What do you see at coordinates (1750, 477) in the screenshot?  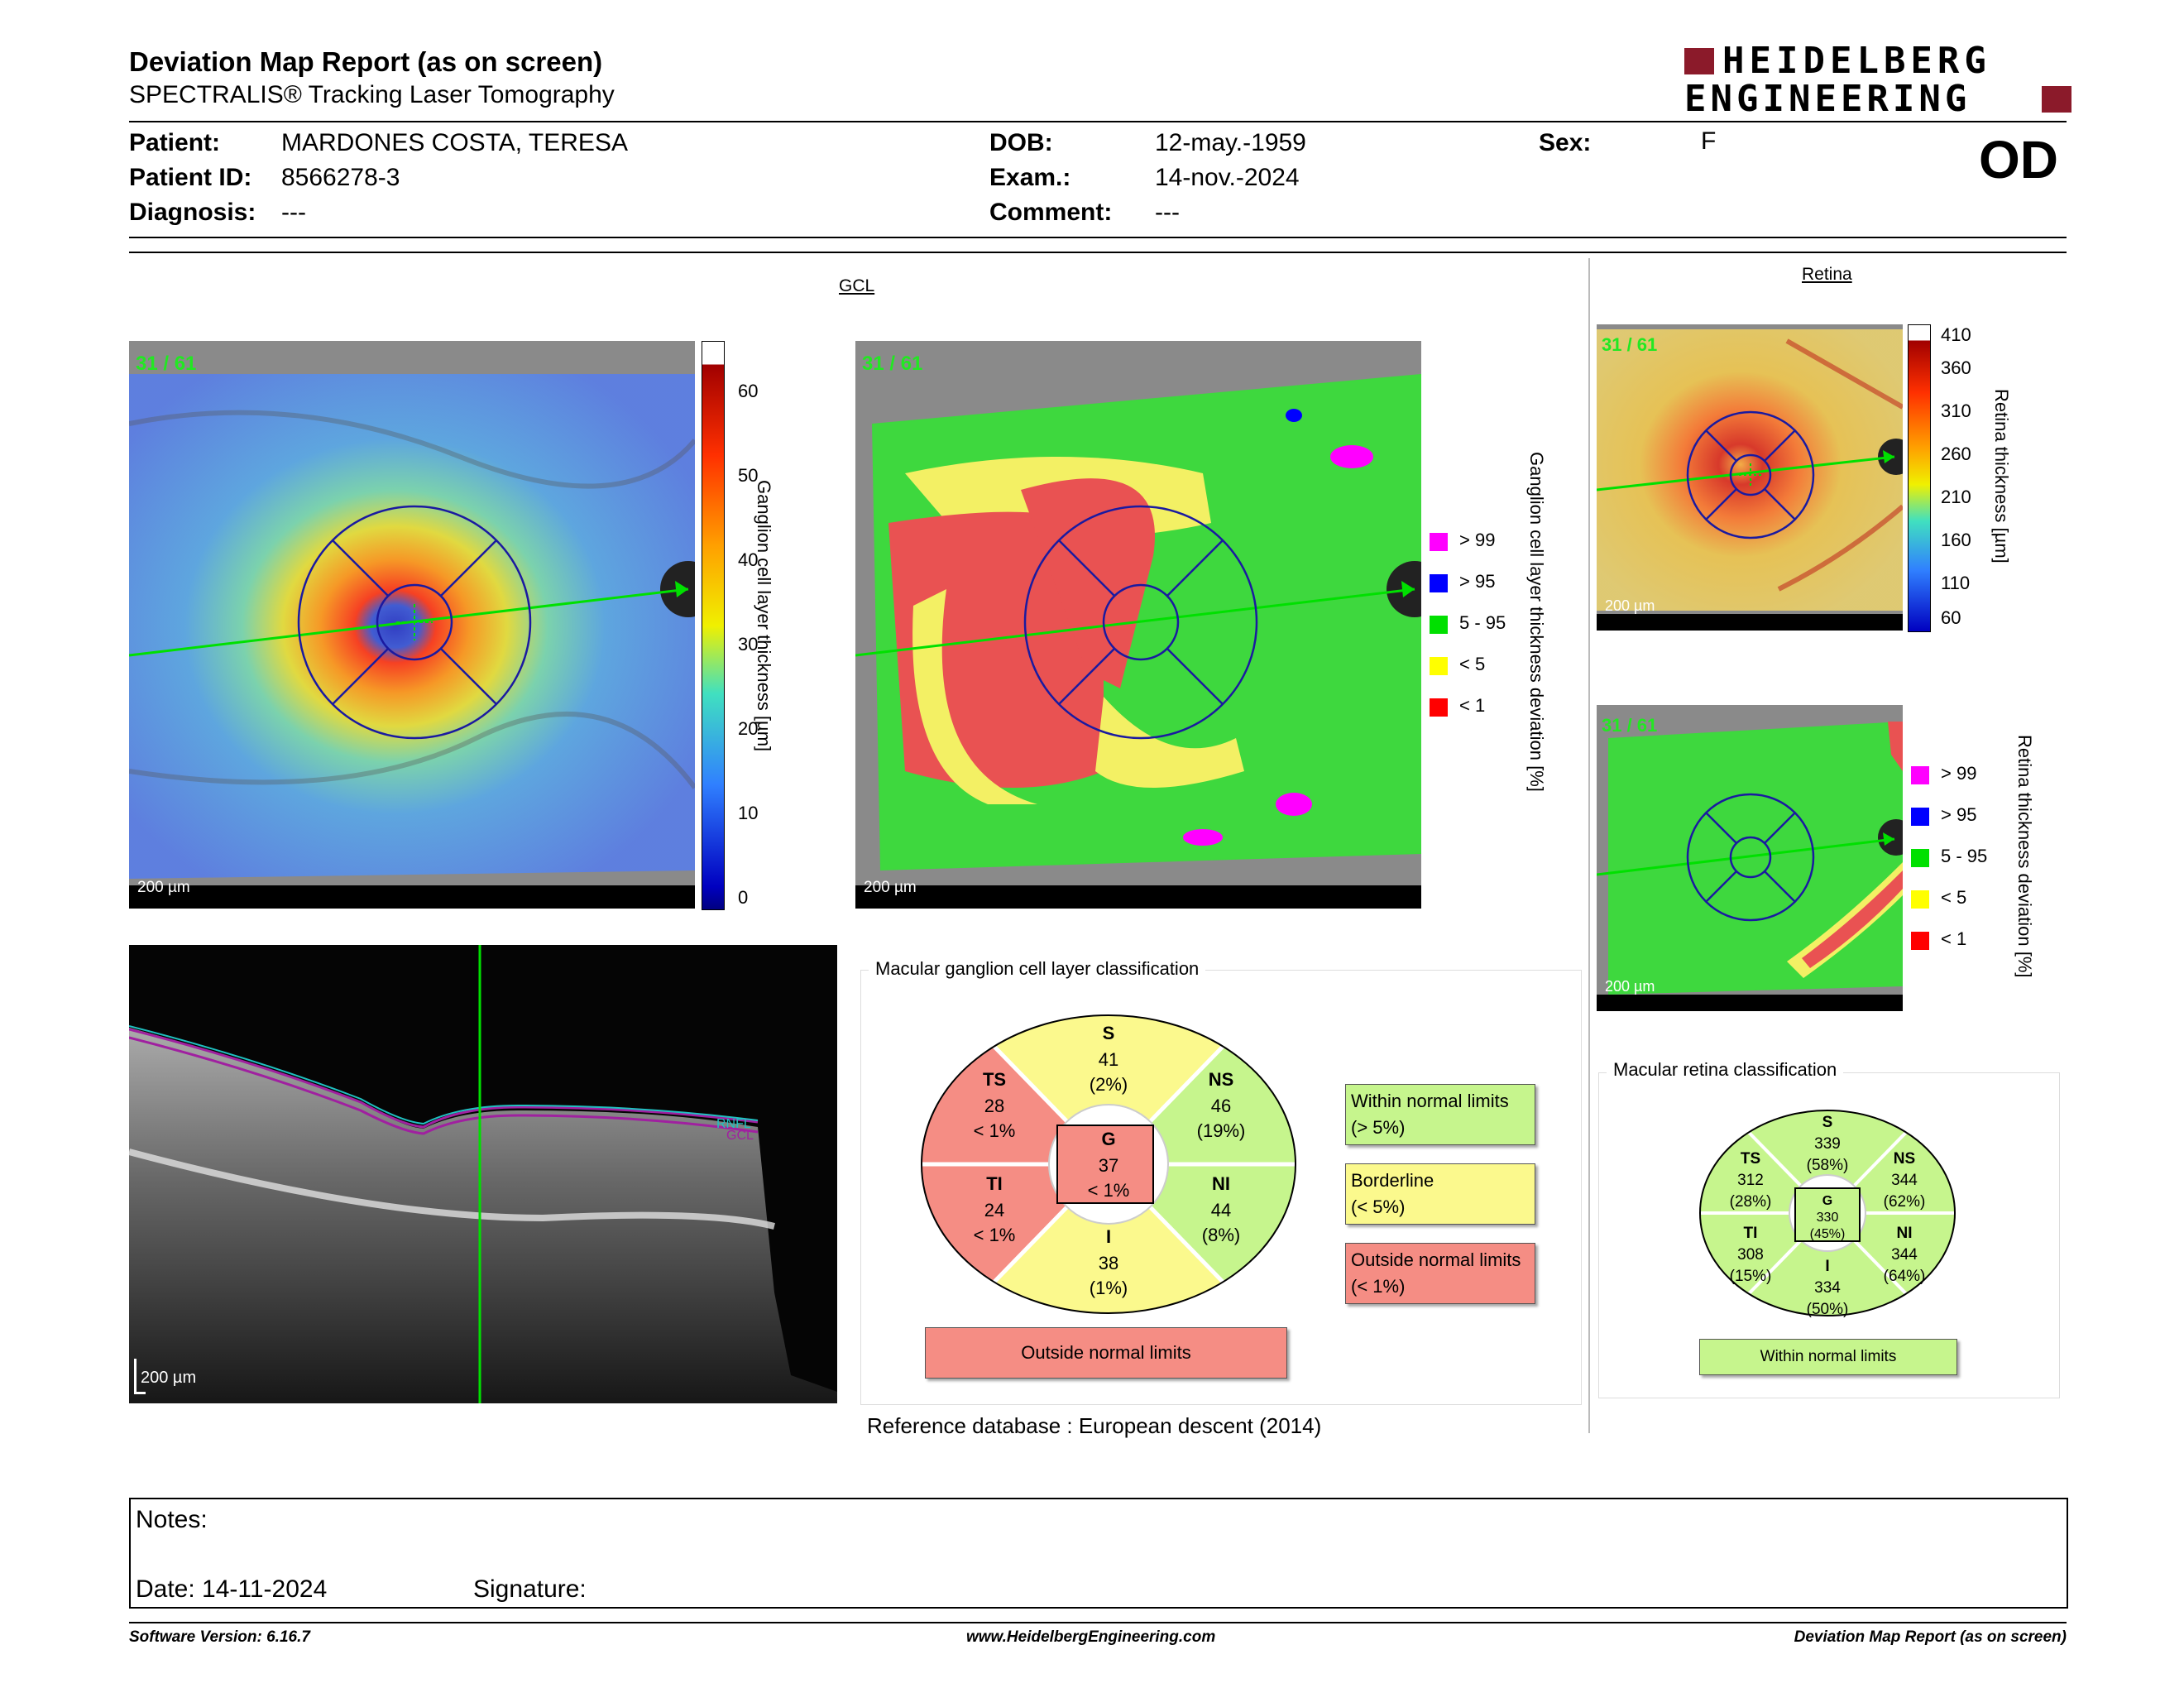 I see `retina-thickness-map: 31 / 61 200 µm` at bounding box center [1750, 477].